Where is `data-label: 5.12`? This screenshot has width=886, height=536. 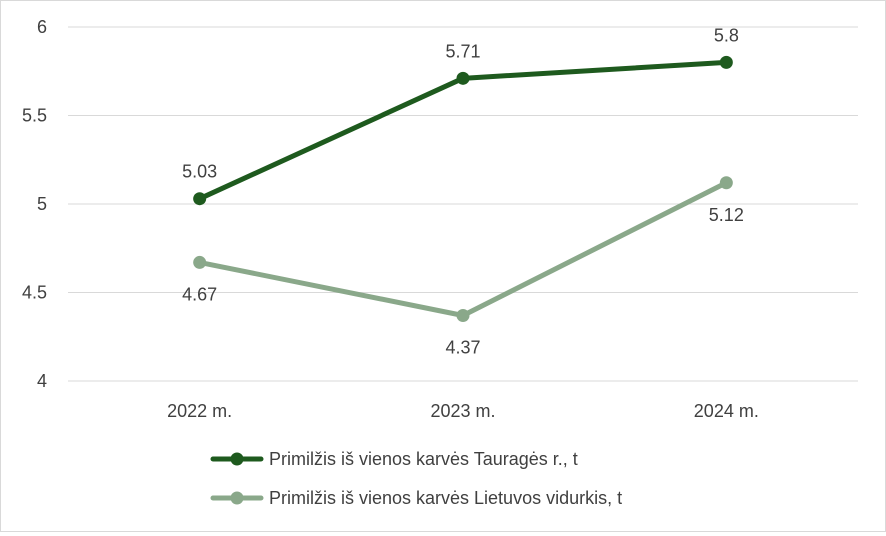 data-label: 5.12 is located at coordinates (726, 215).